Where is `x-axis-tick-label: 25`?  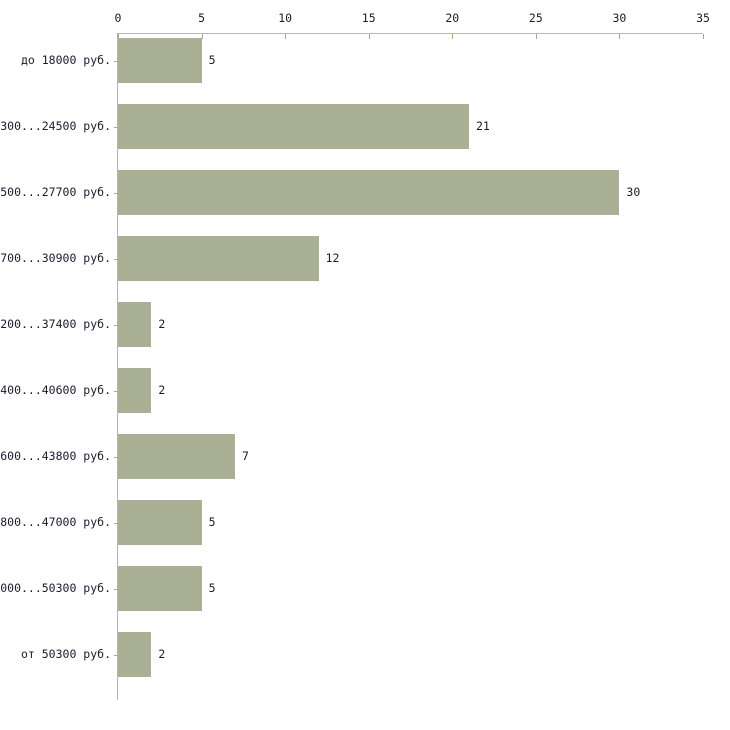 x-axis-tick-label: 25 is located at coordinates (535, 18).